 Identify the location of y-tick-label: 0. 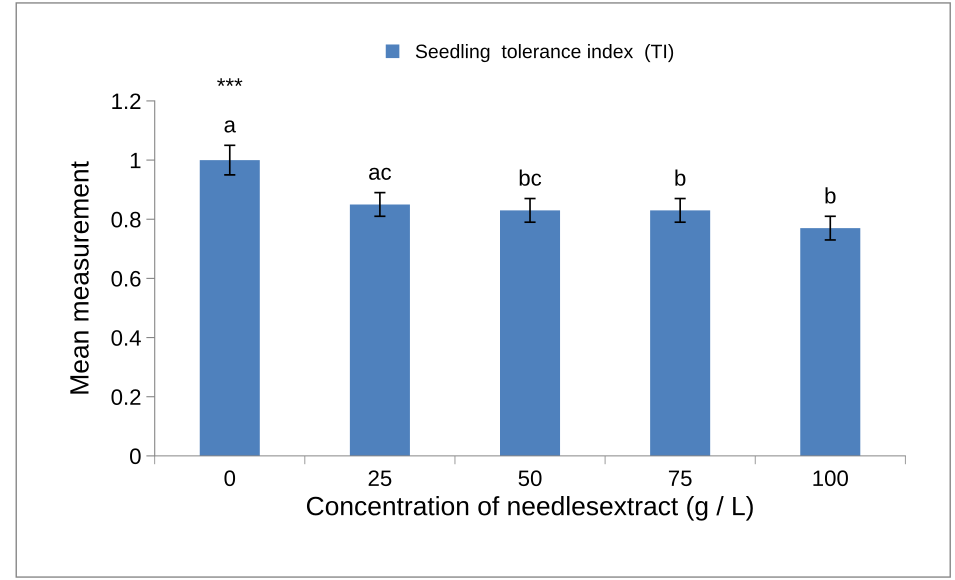
(135, 456).